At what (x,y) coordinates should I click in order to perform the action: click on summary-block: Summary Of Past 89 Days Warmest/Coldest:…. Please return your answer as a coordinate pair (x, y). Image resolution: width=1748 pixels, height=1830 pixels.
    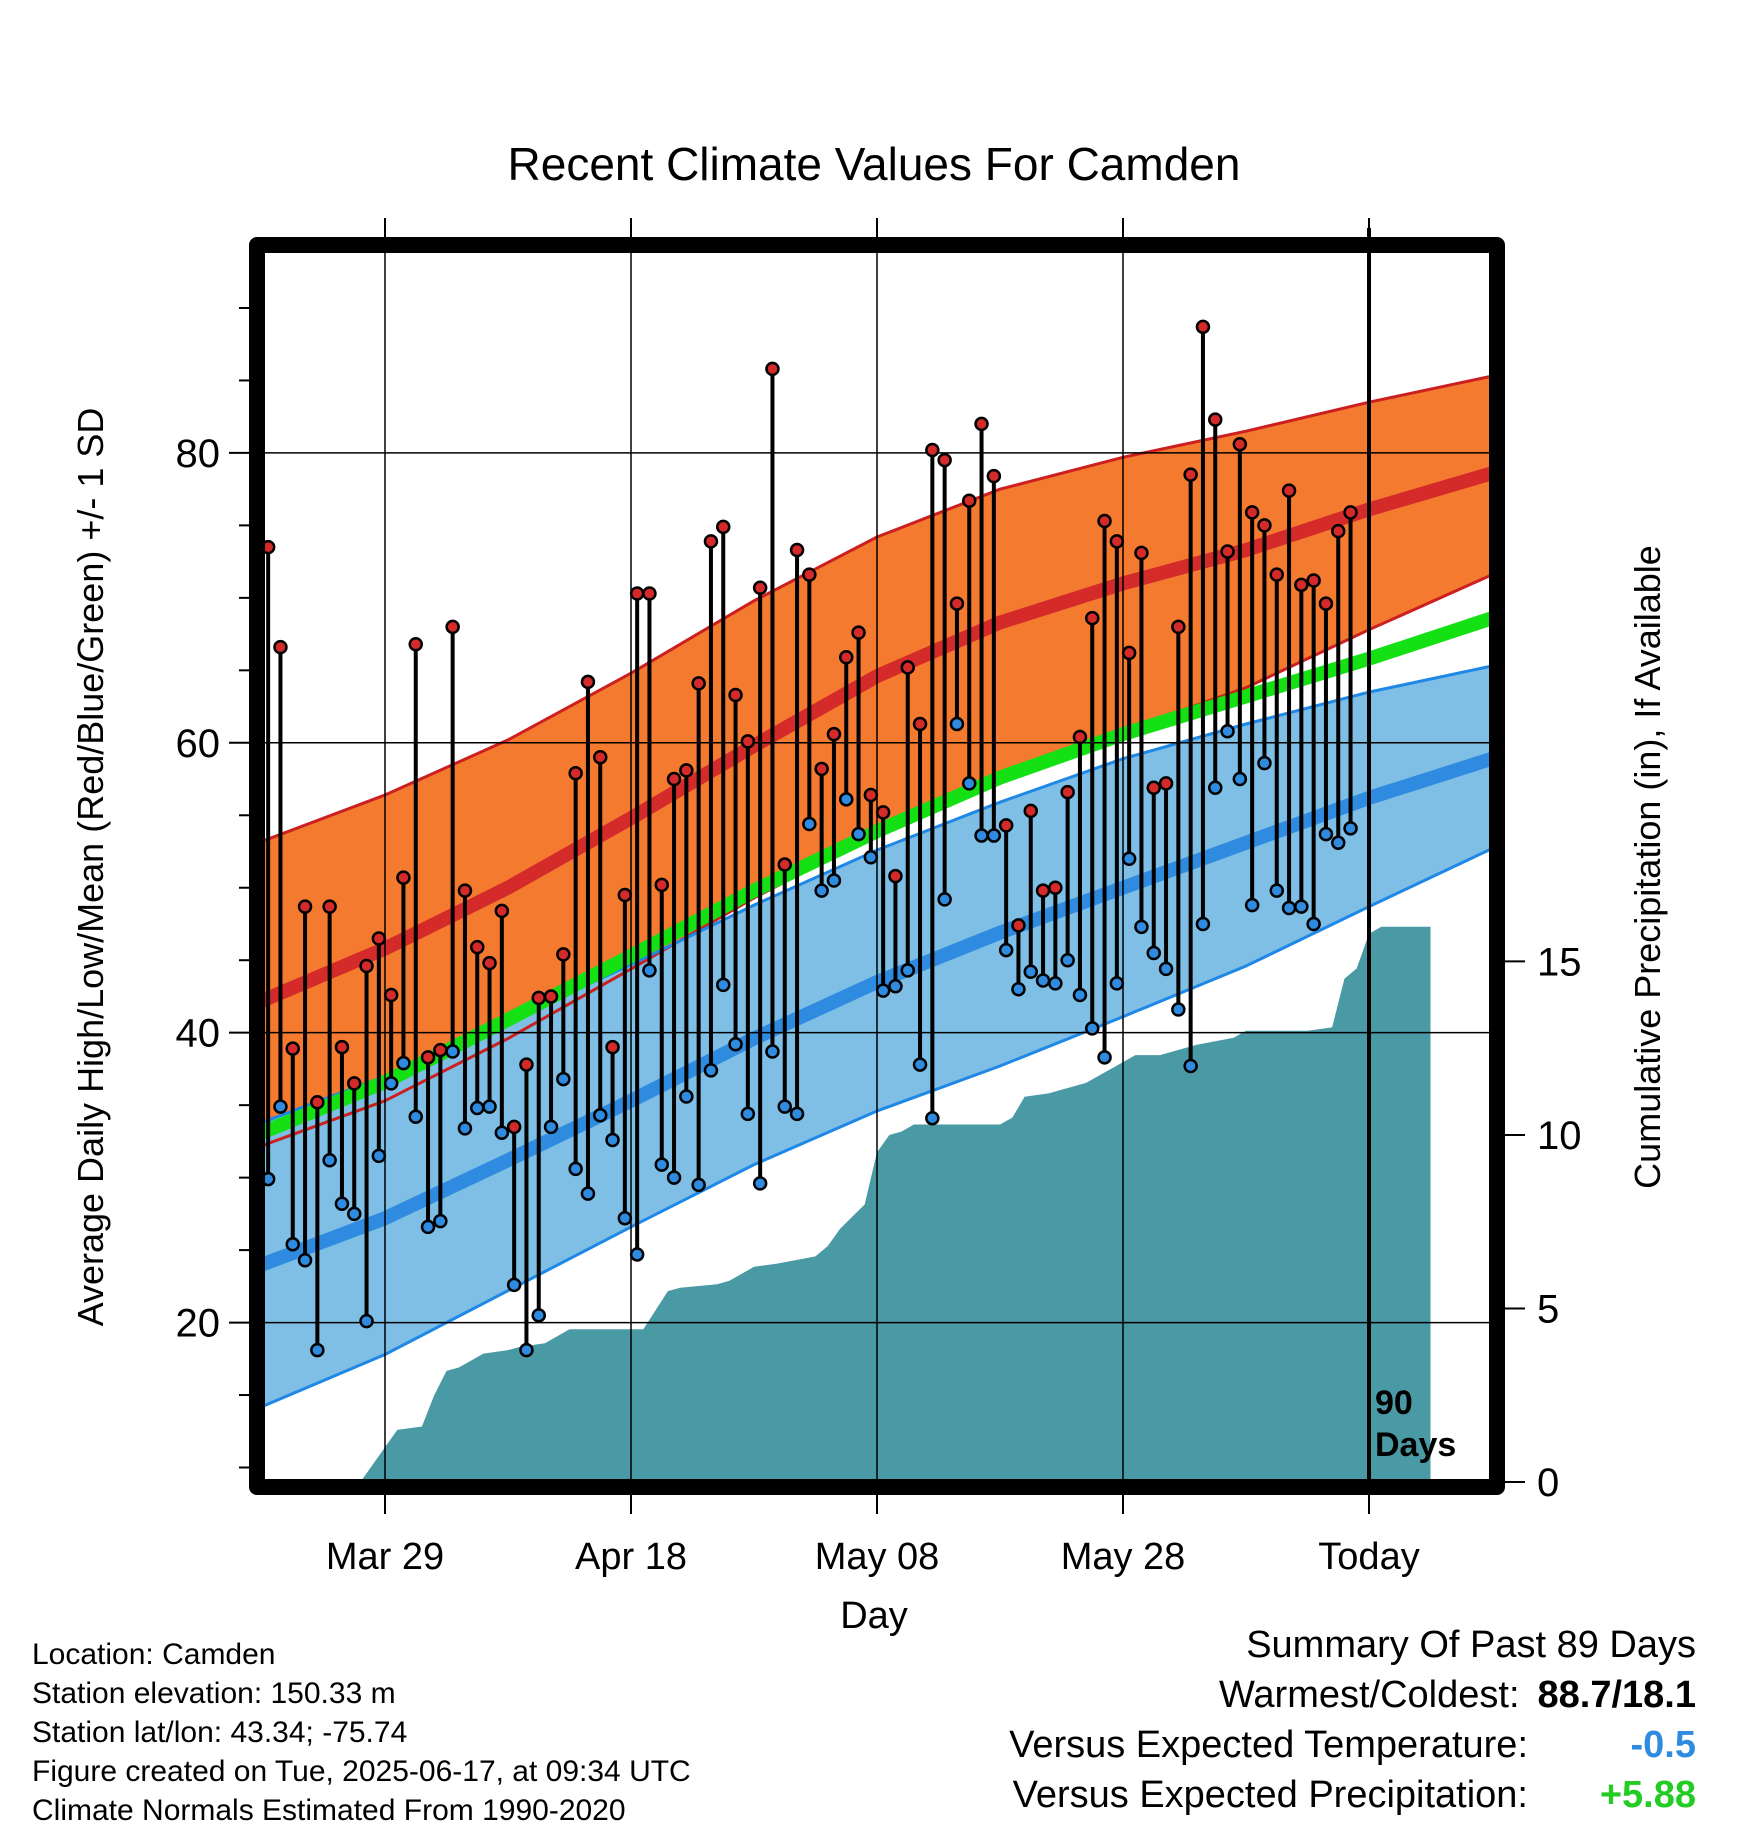
    Looking at the image, I should click on (1352, 1720).